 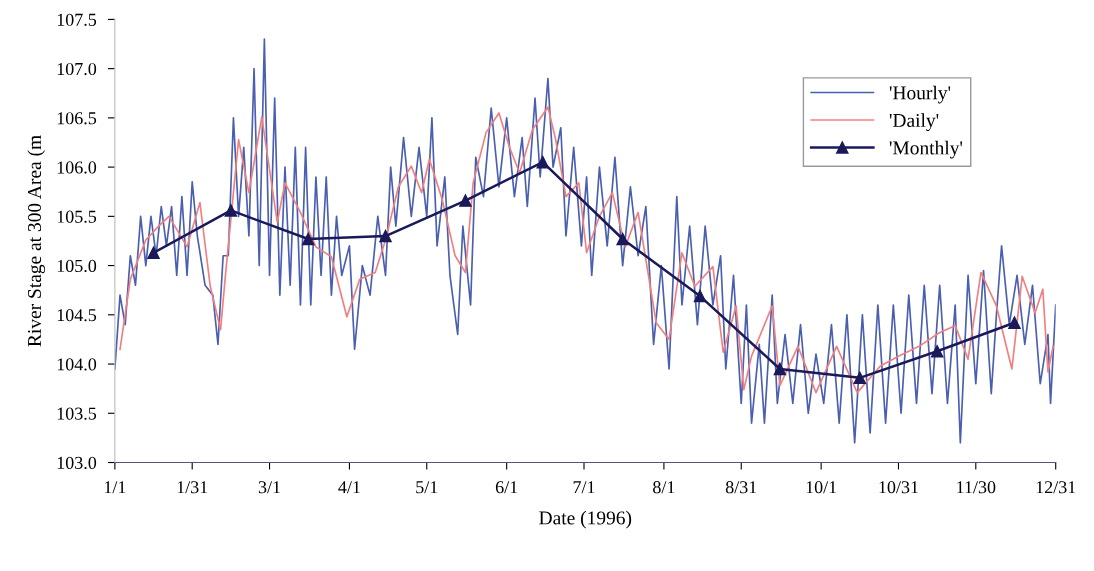 I want to click on x-tick-label: 10/1, so click(x=821, y=487).